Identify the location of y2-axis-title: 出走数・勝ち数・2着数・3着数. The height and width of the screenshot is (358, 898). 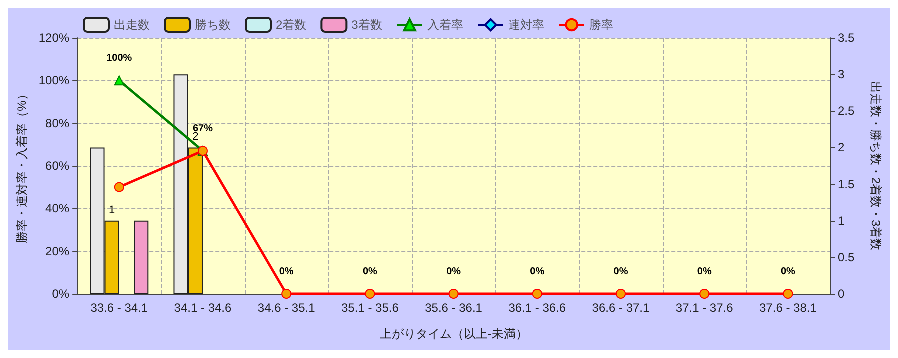
(876, 166).